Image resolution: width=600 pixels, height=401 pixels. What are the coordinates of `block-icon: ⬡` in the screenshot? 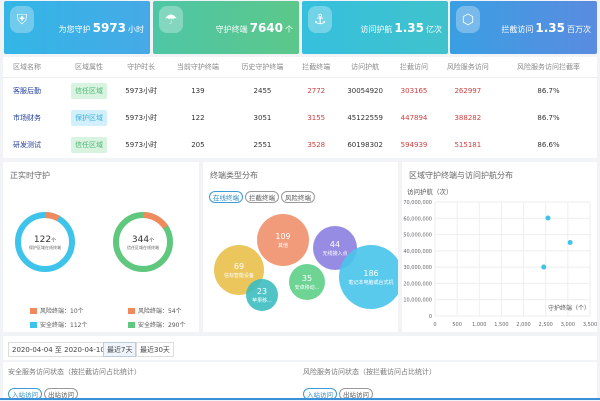 It's located at (468, 19).